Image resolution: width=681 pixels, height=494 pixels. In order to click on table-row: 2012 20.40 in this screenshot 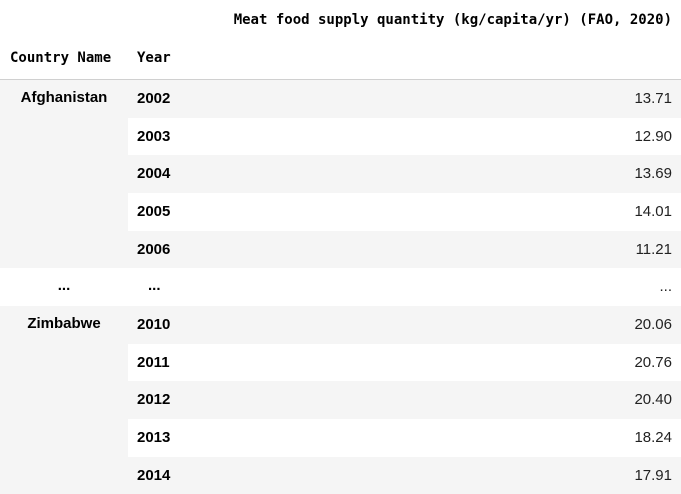, I will do `click(340, 400)`.